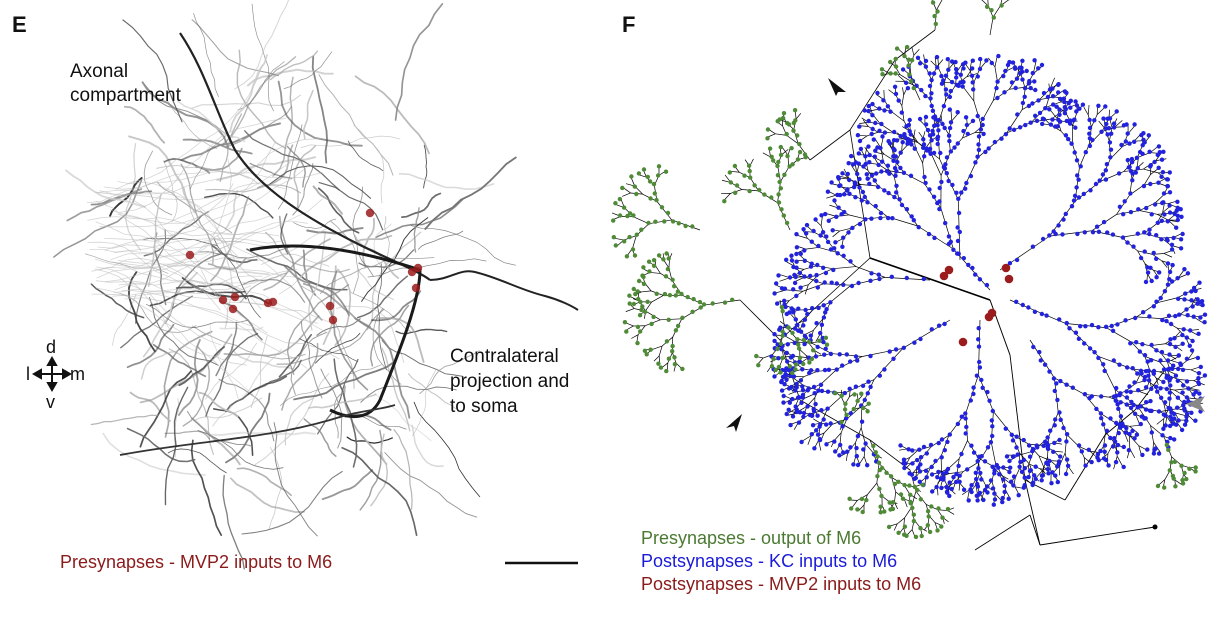 The image size is (1231, 622). Describe the element at coordinates (19, 24) in the screenshot. I see `panel-e-letter: E` at that location.